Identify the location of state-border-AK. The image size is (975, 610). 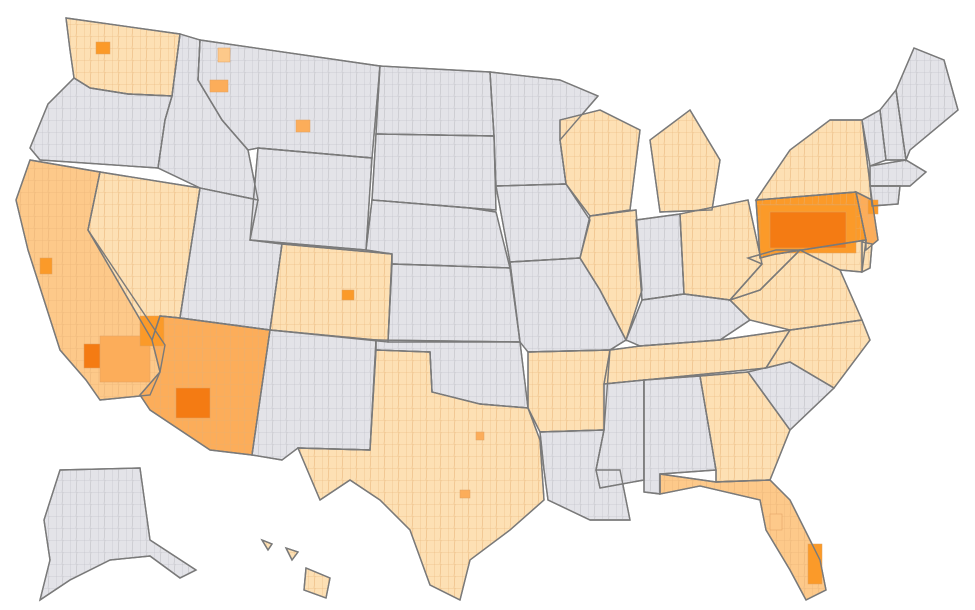
(118, 534).